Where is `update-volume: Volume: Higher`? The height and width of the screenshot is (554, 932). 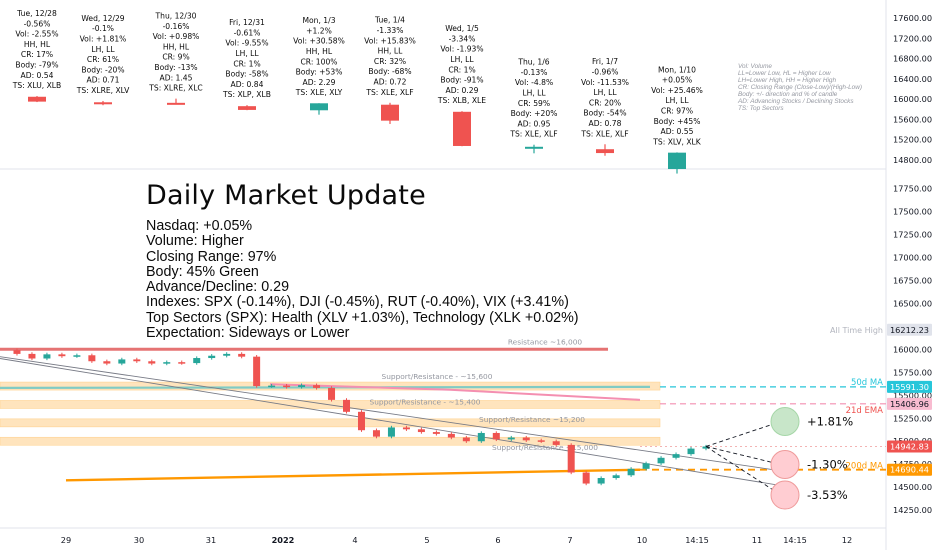 update-volume: Volume: Higher is located at coordinates (195, 241).